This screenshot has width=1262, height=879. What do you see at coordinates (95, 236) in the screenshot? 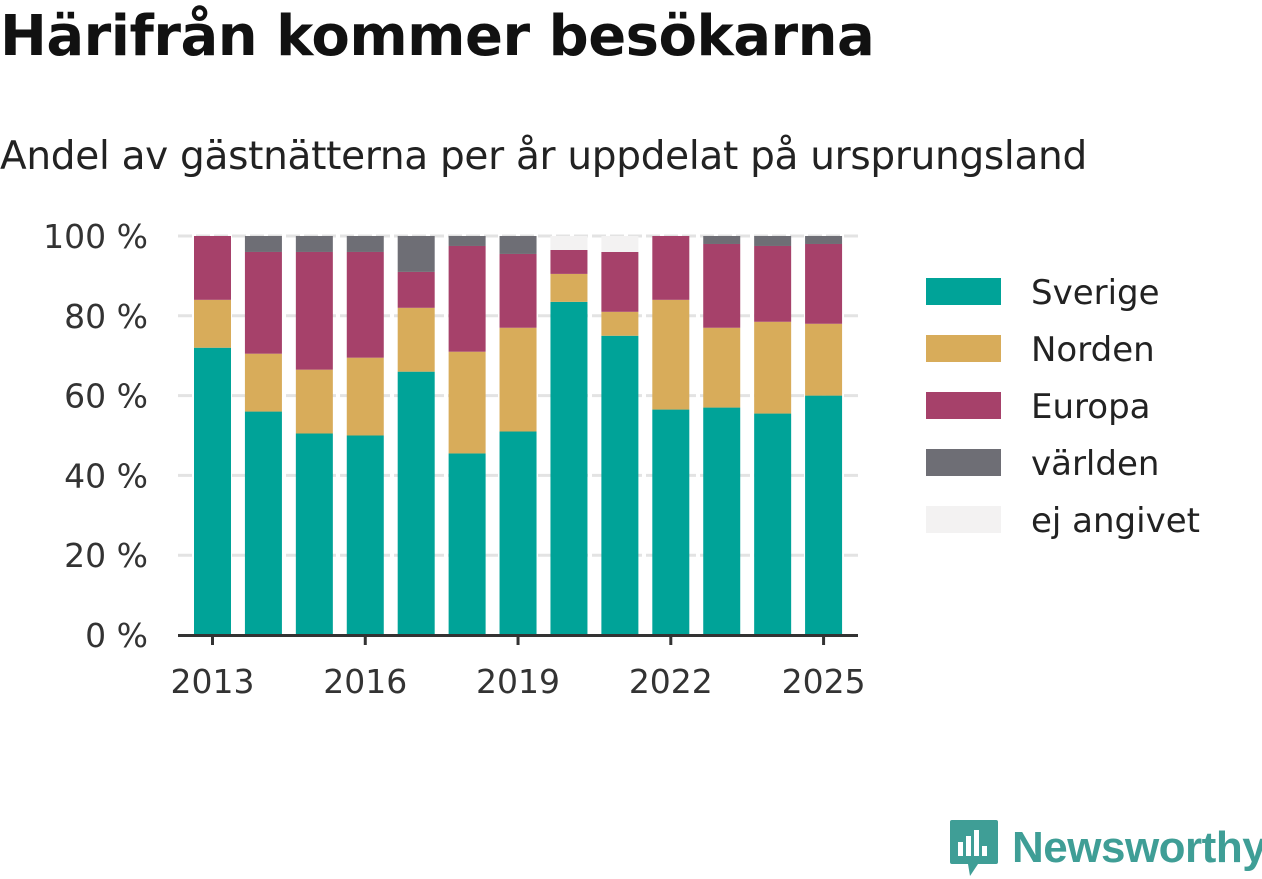
I see `y-tick-label: 100 %` at bounding box center [95, 236].